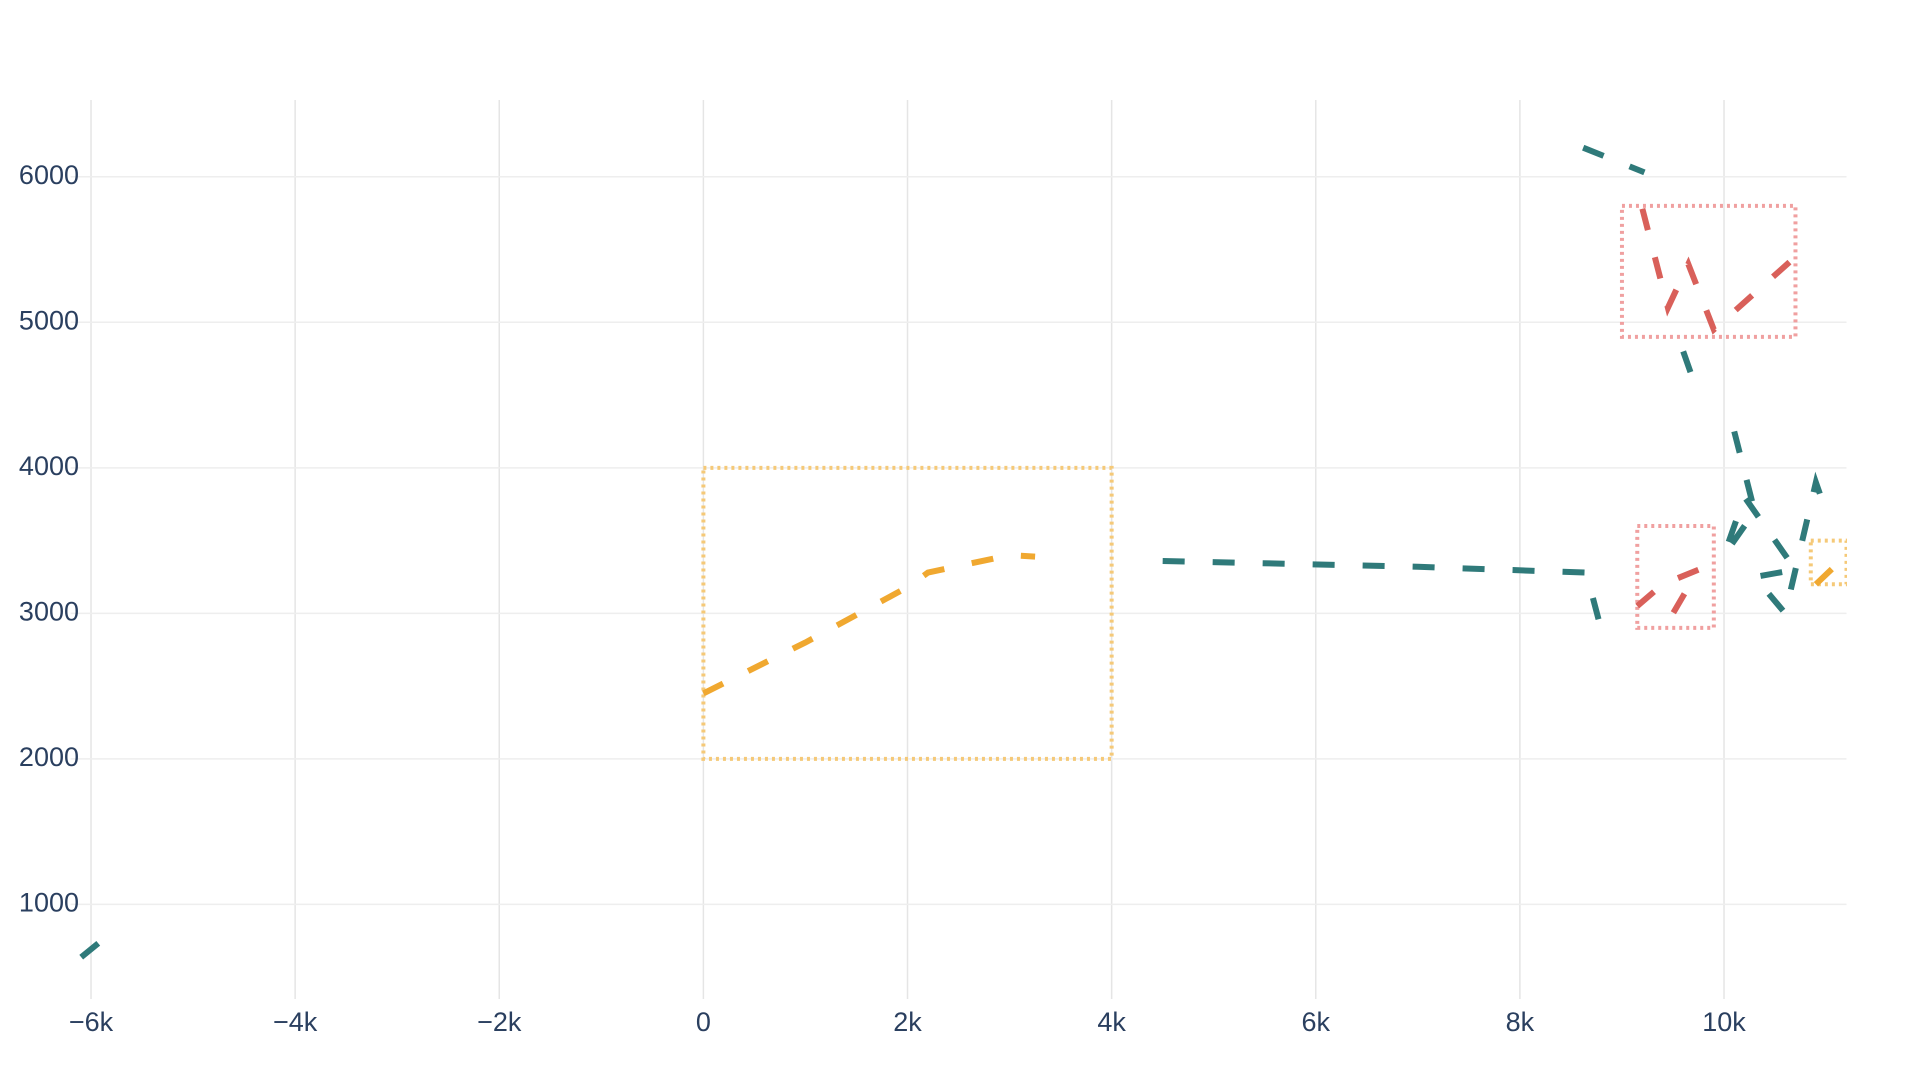  What do you see at coordinates (49, 320) in the screenshot?
I see `y-tick-label: 5000` at bounding box center [49, 320].